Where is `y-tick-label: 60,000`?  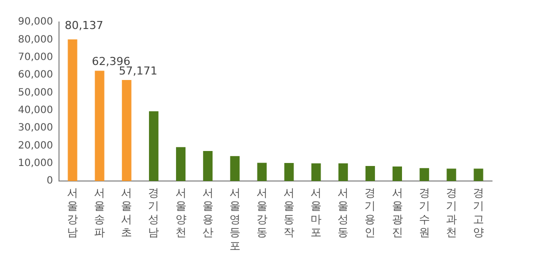
y-tick-label: 60,000 is located at coordinates (35, 75).